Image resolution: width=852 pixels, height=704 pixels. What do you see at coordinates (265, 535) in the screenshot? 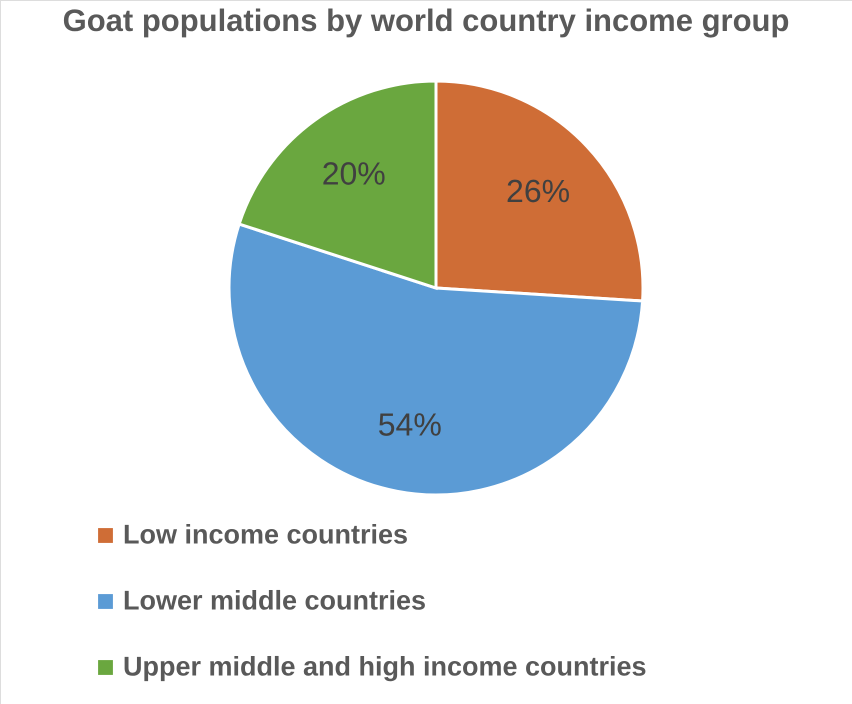
I see `legend-label: Low income countries` at bounding box center [265, 535].